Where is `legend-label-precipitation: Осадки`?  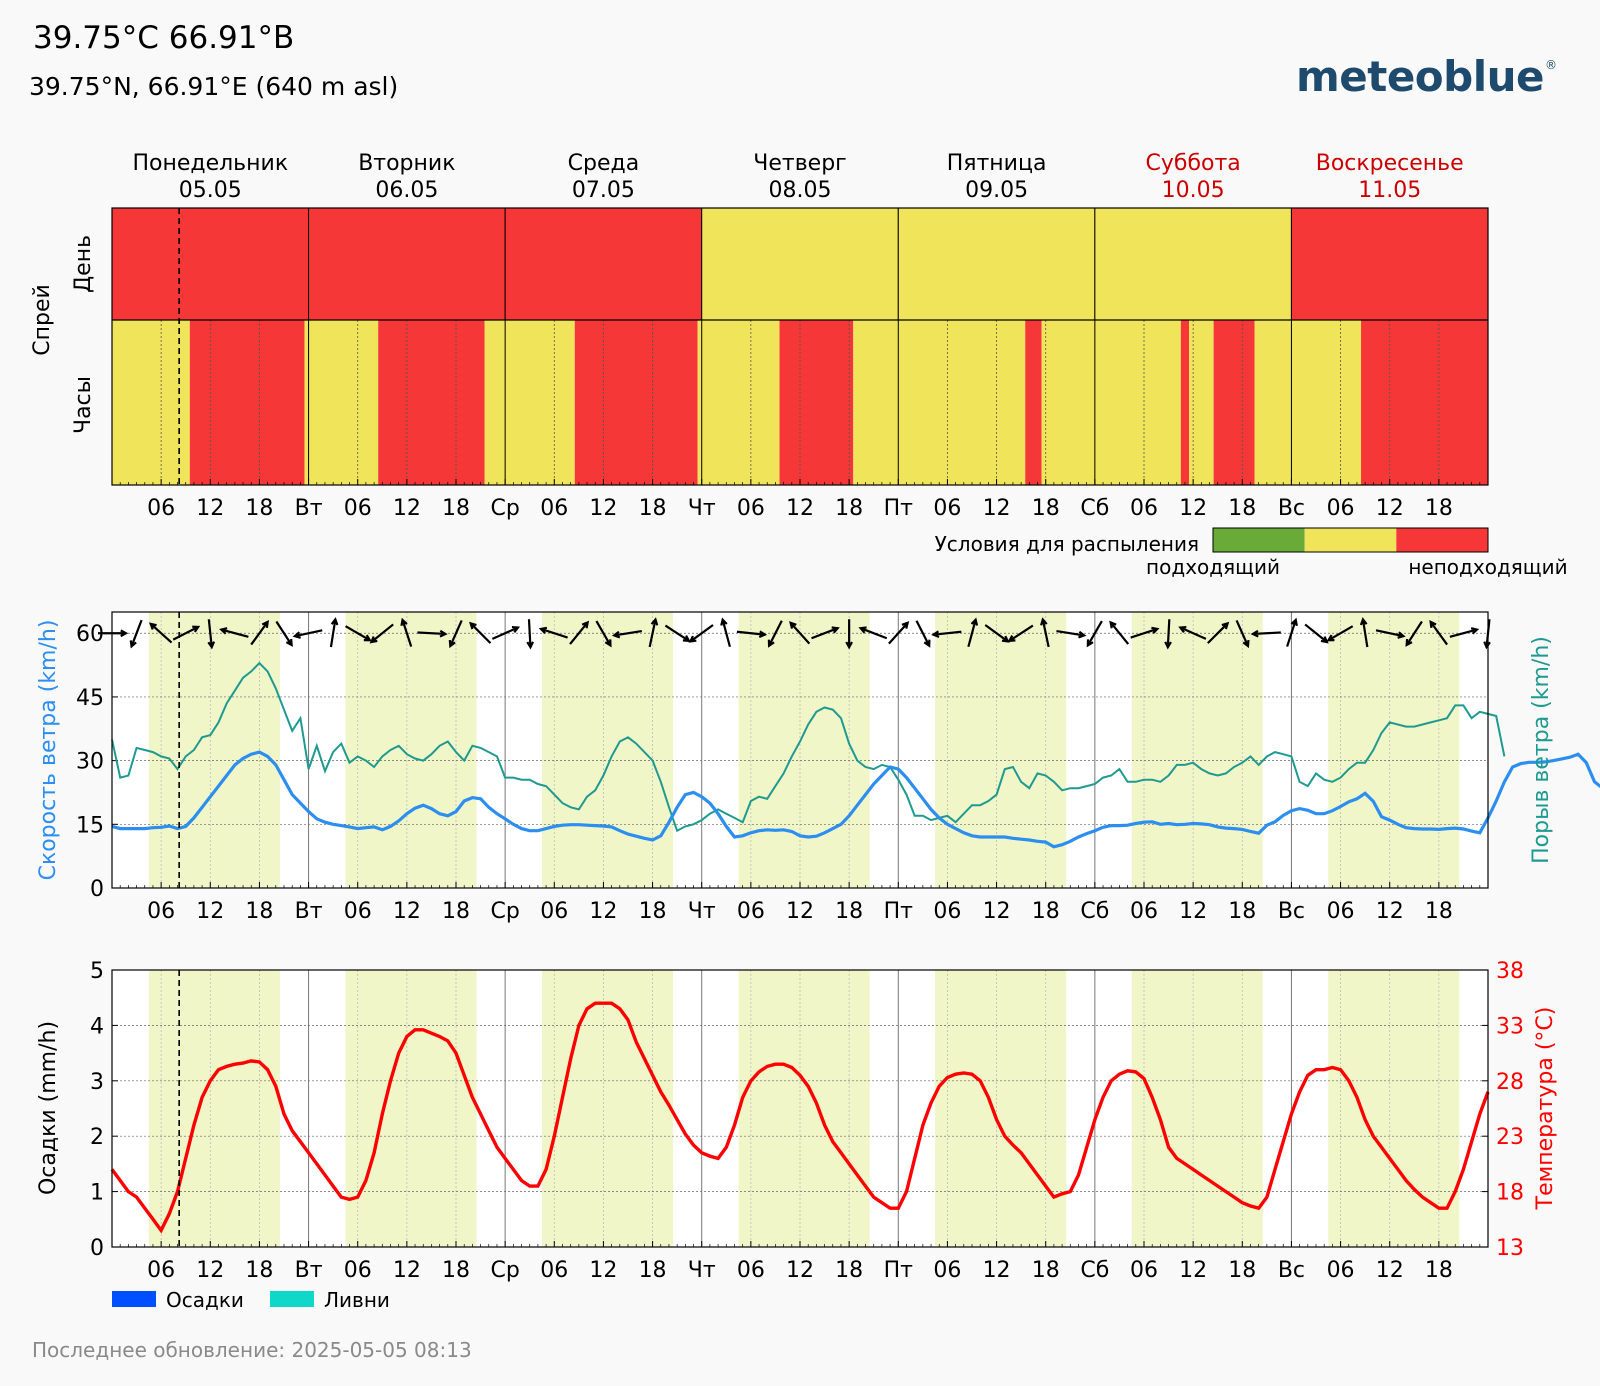 legend-label-precipitation: Осадки is located at coordinates (205, 1300).